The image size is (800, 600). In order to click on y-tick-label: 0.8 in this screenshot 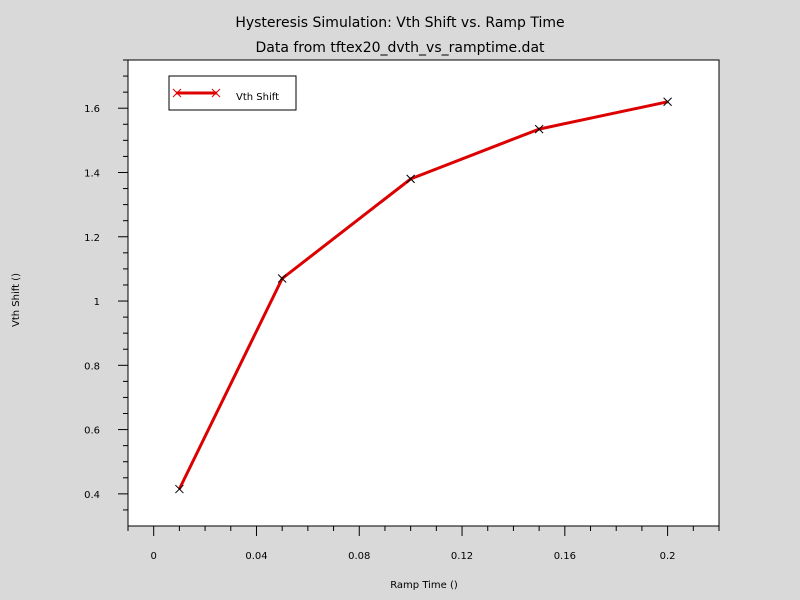, I will do `click(92, 366)`.